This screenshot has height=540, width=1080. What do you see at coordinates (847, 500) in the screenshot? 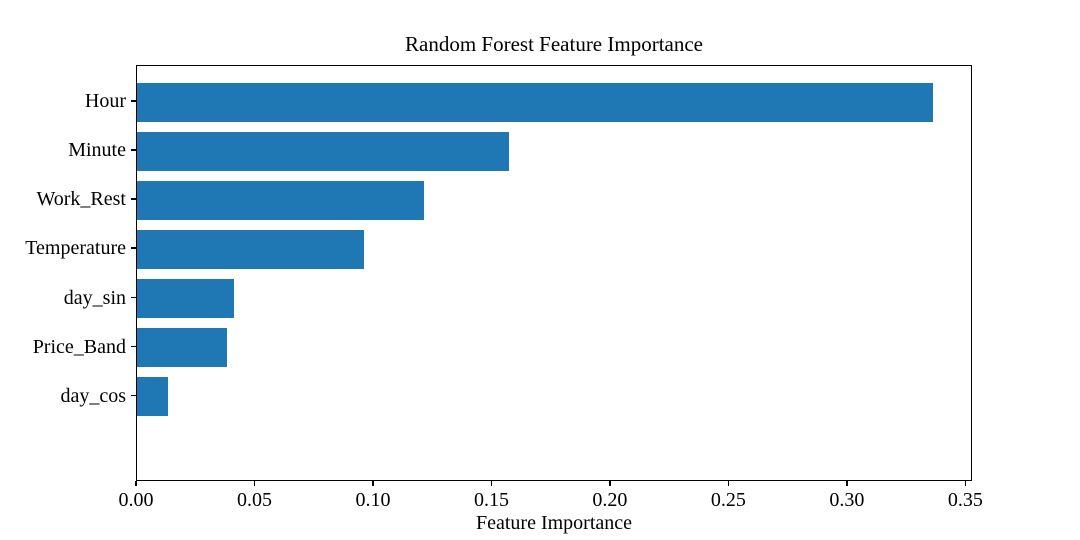
I see `xtick-label-0.30: 0.30` at bounding box center [847, 500].